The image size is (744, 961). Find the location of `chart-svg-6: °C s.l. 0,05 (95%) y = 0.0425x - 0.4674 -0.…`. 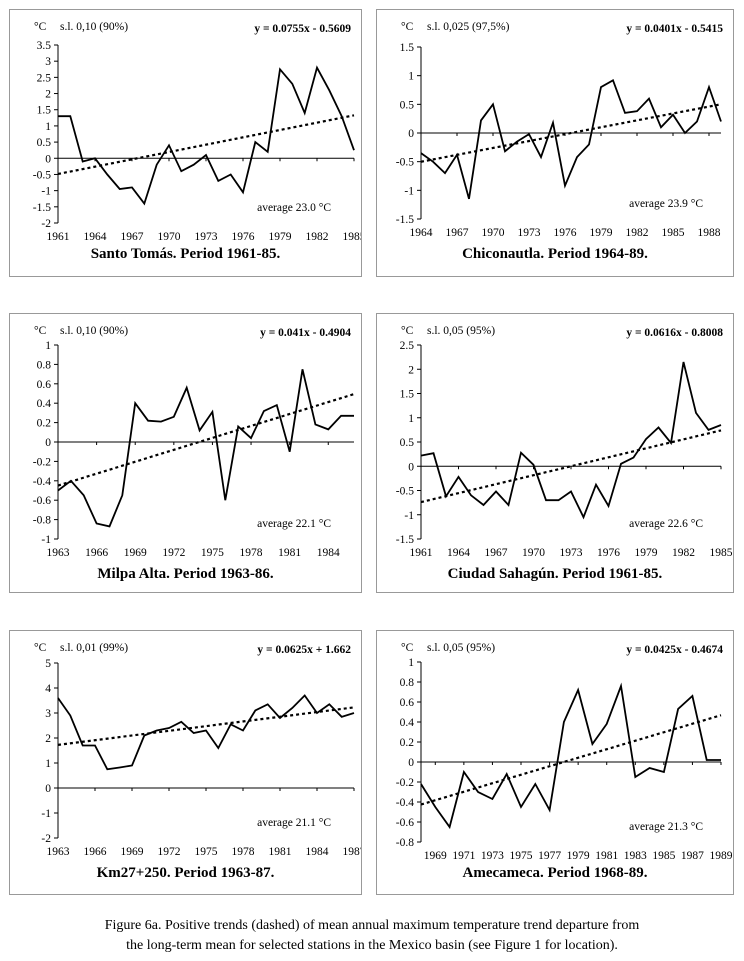

chart-svg-6: °C s.l. 0,05 (95%) y = 0.0425x - 0.4674 -0.… is located at coordinates (564, 752).